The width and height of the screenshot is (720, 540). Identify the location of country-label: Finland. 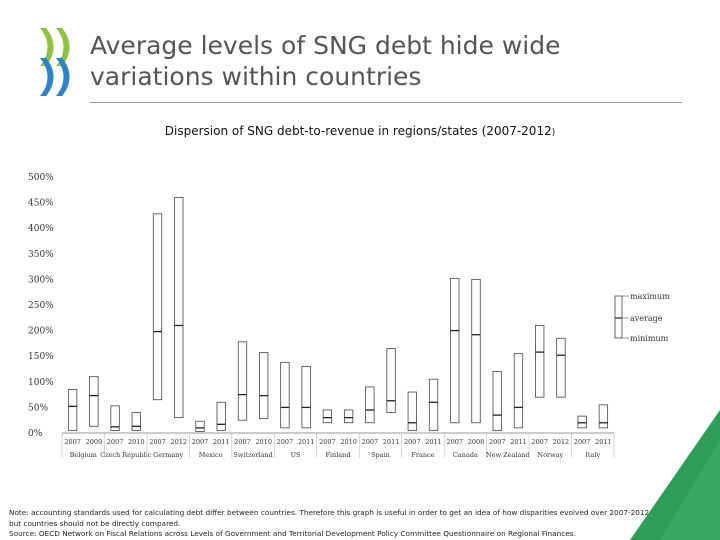
(337, 455).